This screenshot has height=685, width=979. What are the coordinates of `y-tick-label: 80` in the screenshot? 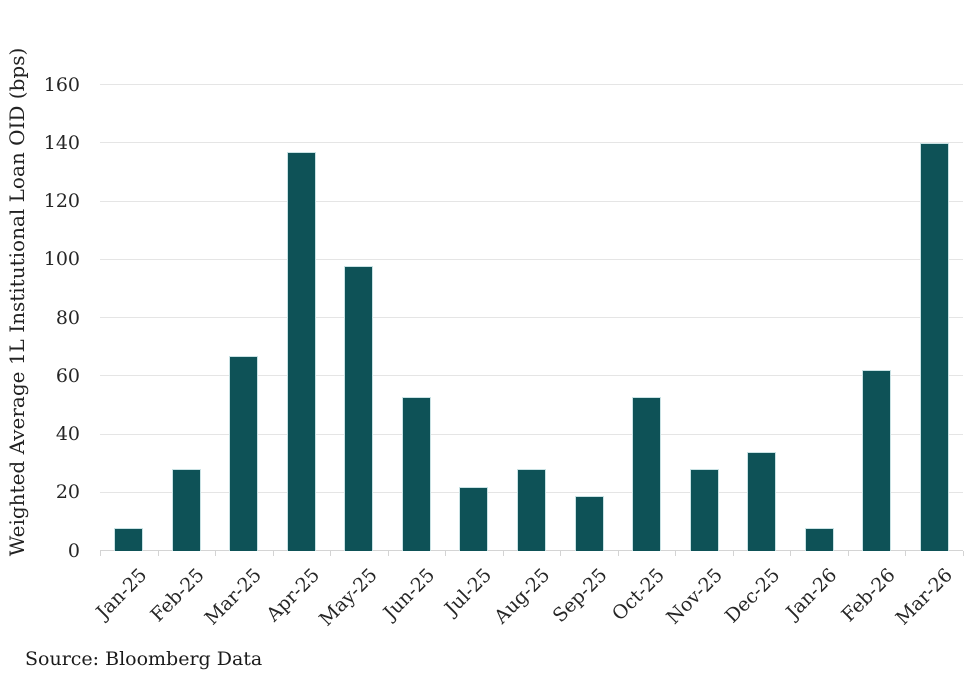 It's located at (67, 317).